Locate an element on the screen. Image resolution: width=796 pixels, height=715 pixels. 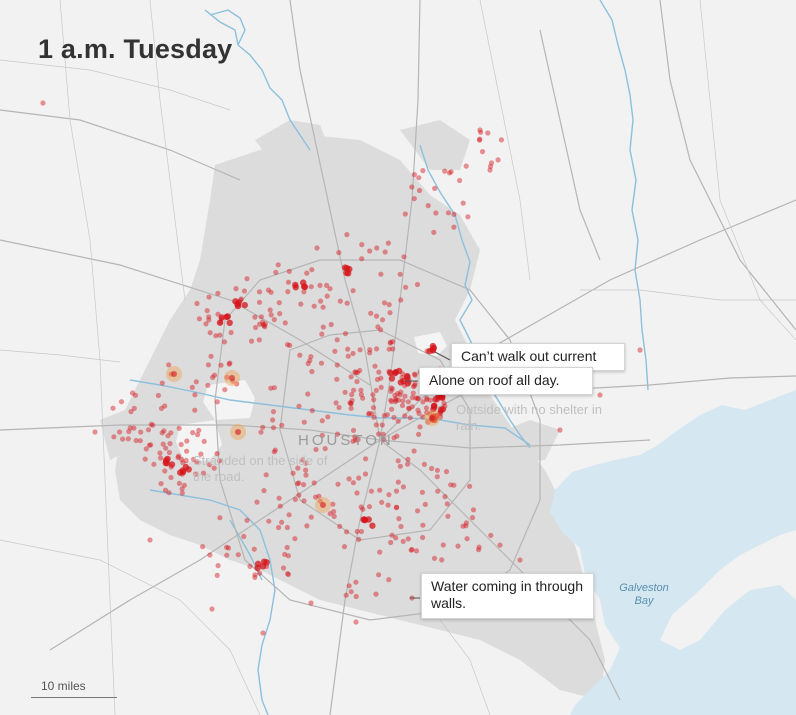
map-title: 1 a.m. Tuesday is located at coordinates (135, 49).